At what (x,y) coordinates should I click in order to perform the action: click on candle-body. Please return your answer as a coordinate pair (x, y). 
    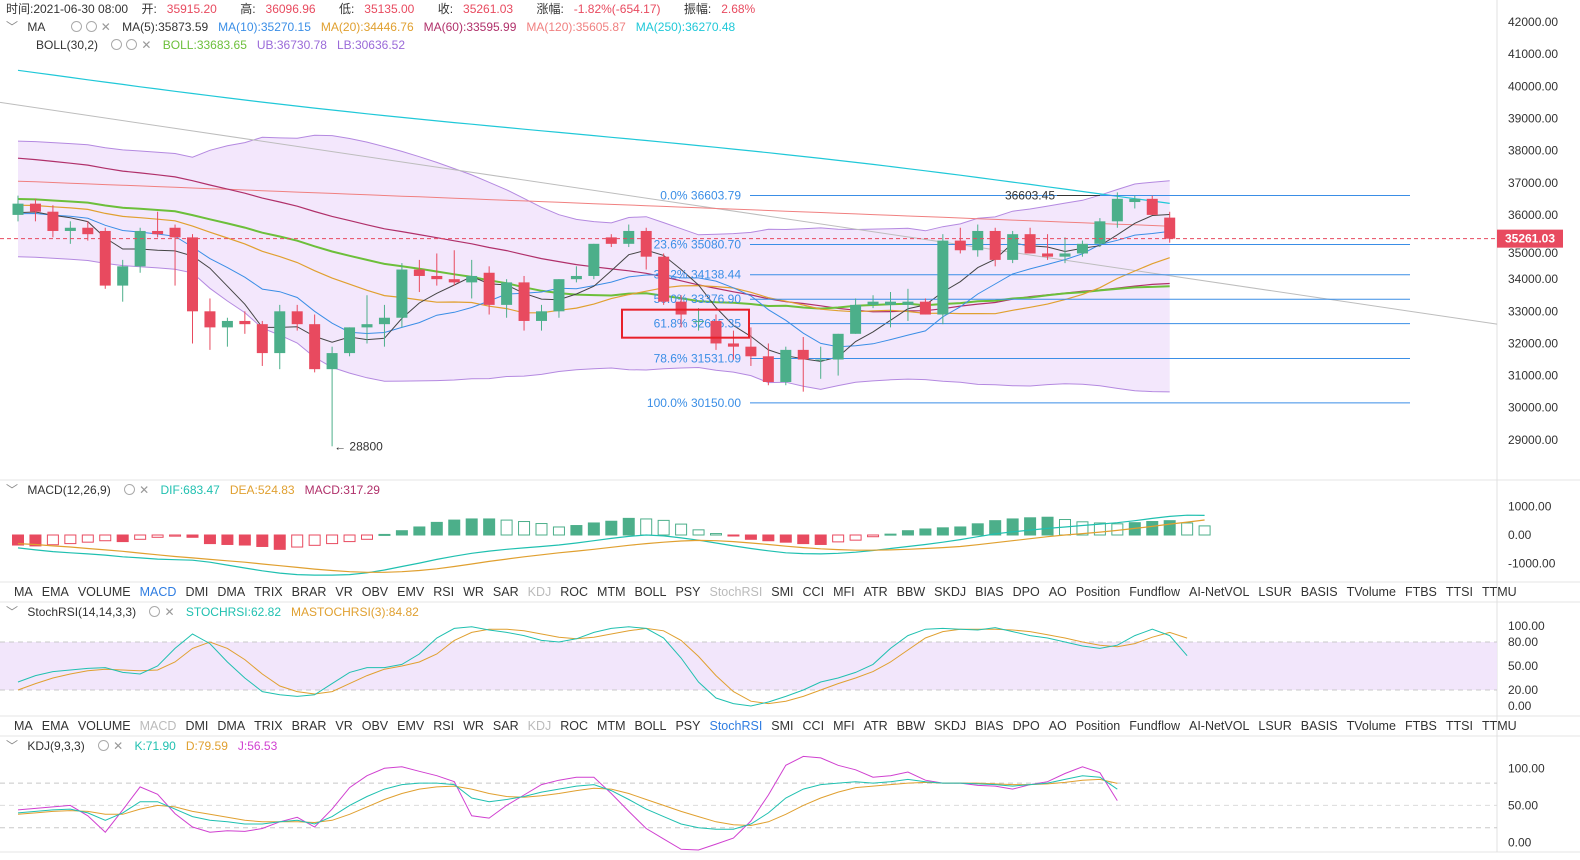
    Looking at the image, I should click on (856, 319).